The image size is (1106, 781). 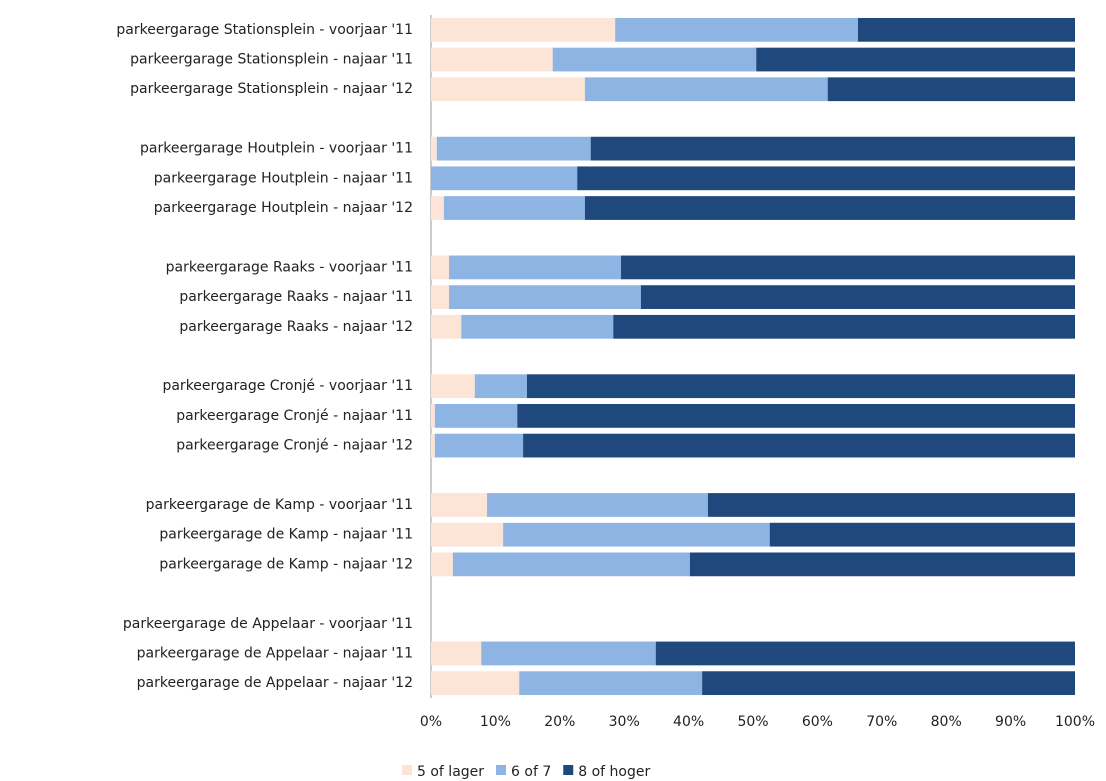 I want to click on x-tick-label: 70%, so click(x=881, y=722).